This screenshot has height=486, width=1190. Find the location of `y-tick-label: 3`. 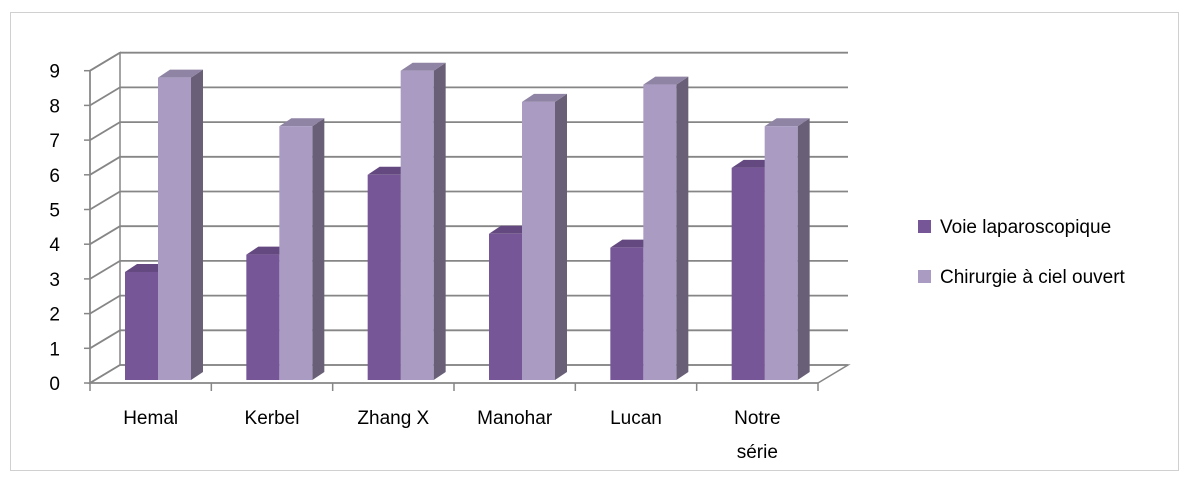

y-tick-label: 3 is located at coordinates (54, 280).